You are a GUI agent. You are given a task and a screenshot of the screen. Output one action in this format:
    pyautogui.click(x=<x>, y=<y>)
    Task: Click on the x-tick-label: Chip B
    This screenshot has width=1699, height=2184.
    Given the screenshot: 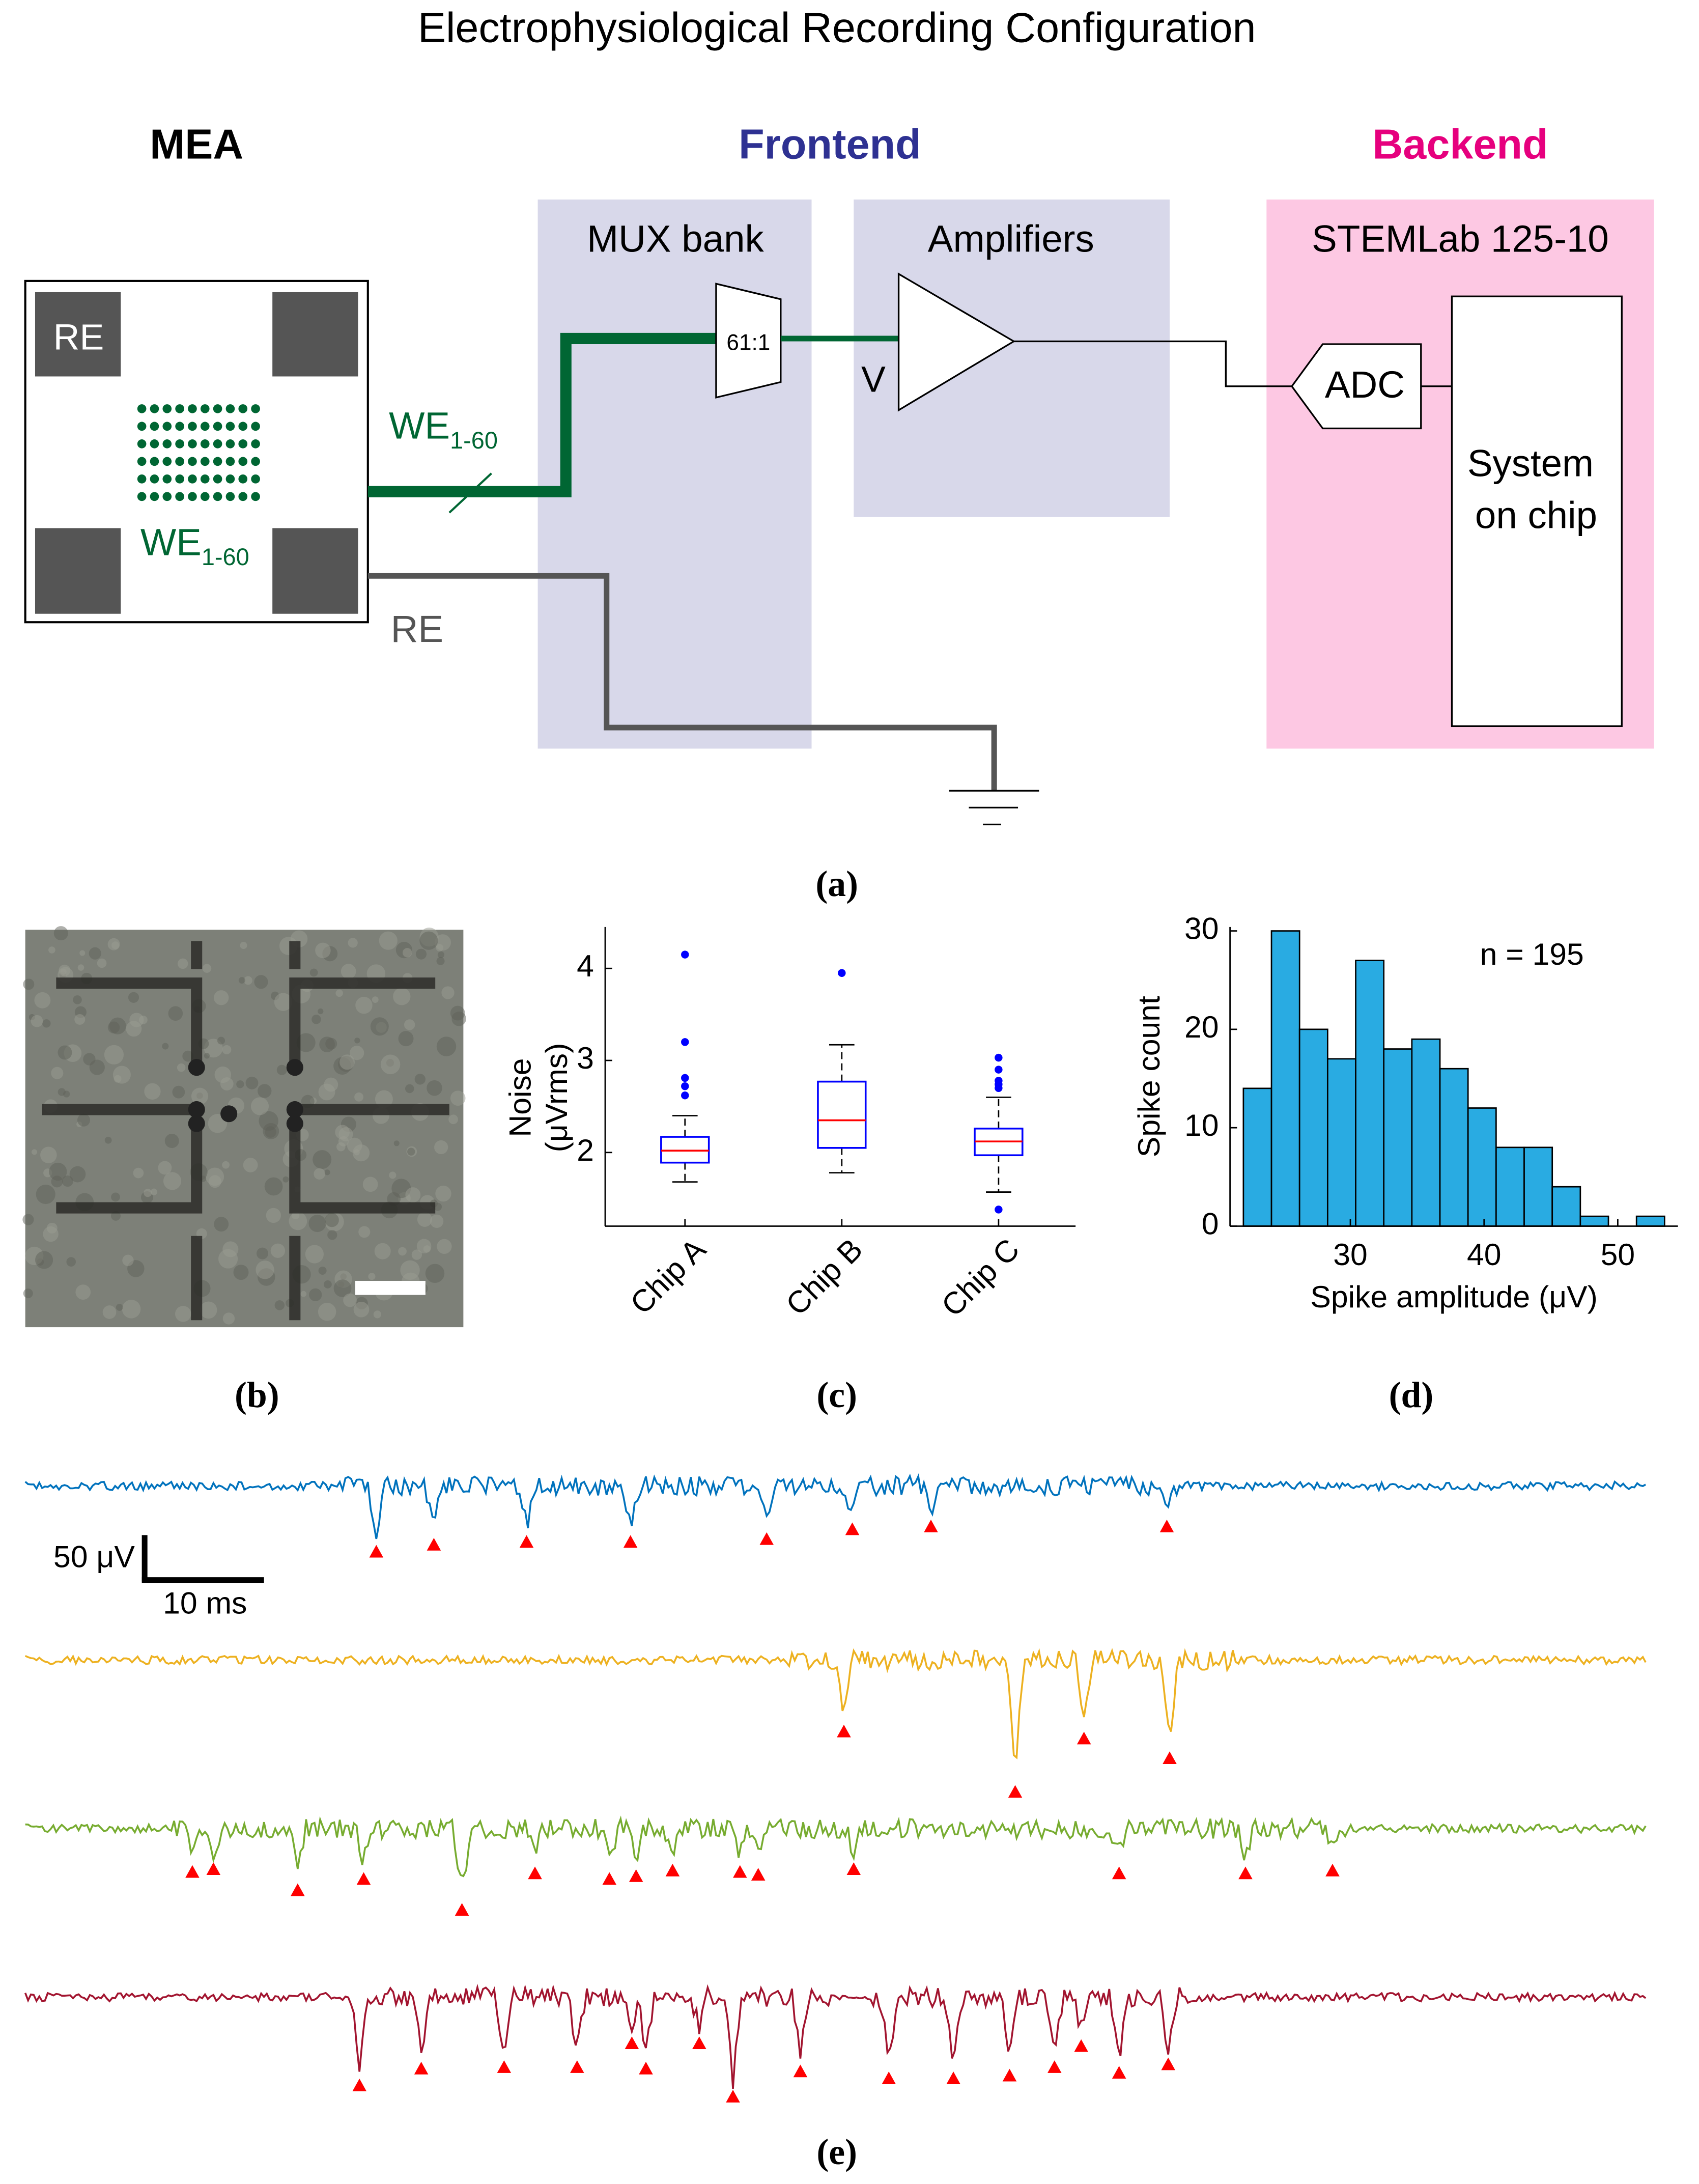 What is the action you would take?
    pyautogui.click(x=824, y=1277)
    